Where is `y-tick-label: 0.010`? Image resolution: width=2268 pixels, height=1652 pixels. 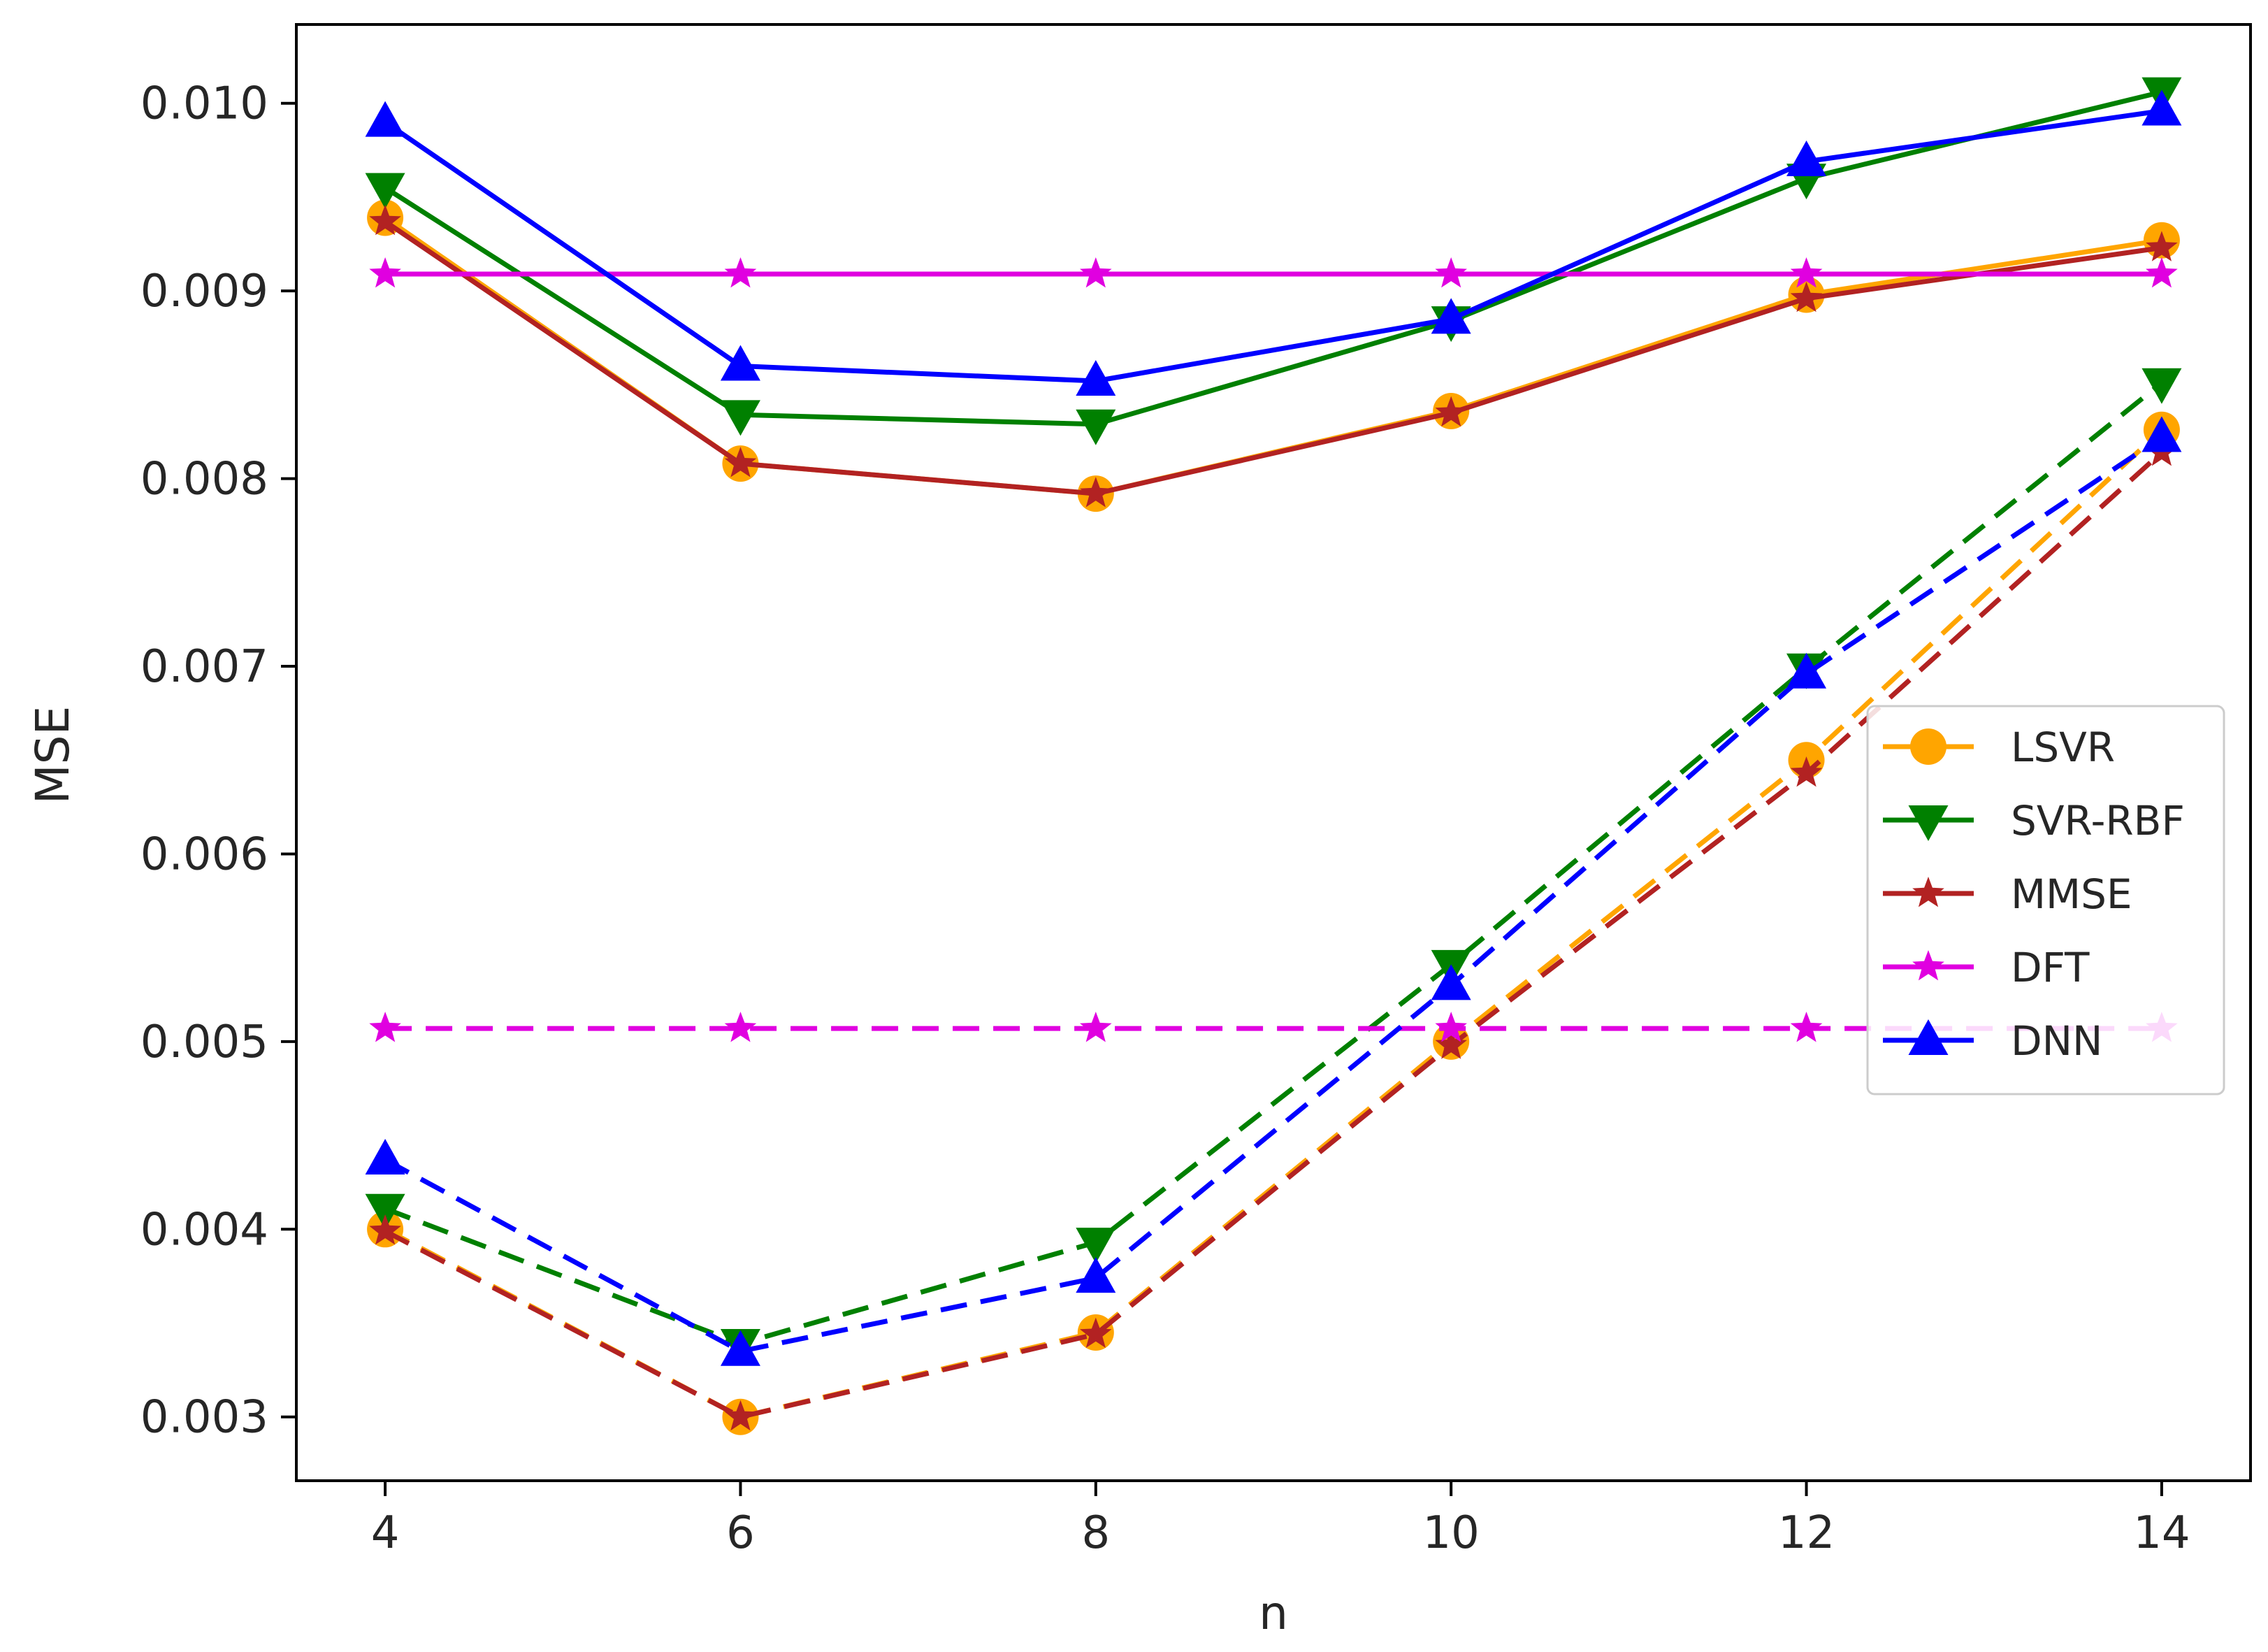
y-tick-label: 0.010 is located at coordinates (204, 104).